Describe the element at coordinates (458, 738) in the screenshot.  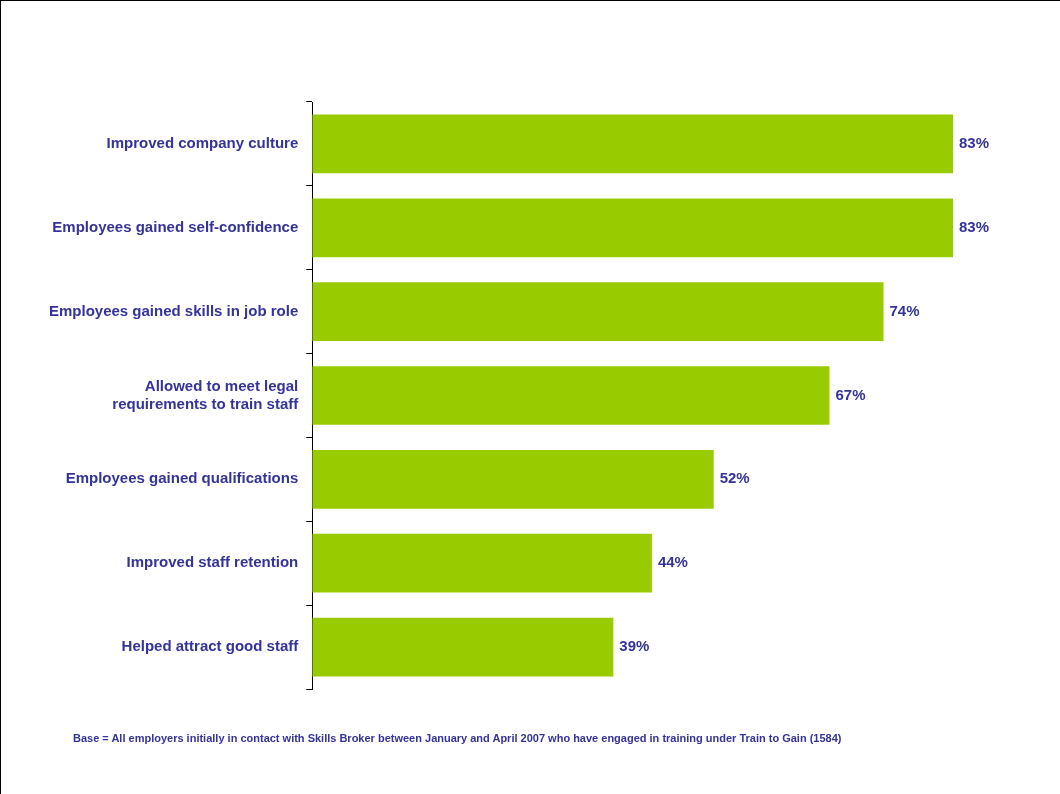
I see `text: Base = All employers initially in contact with Skills Broker between January and April 2007 who have engaged in training under Train to Gain (1584)` at that location.